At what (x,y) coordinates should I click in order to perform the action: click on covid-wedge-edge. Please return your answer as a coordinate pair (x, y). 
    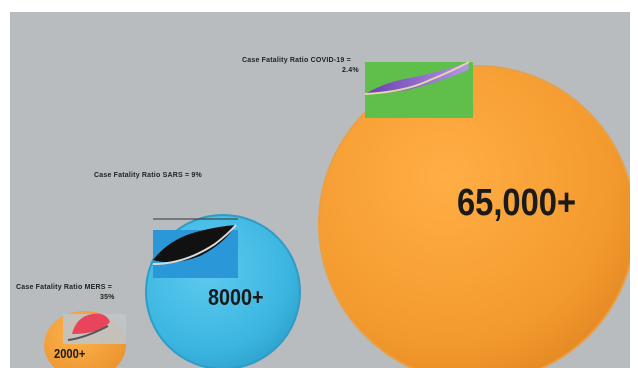
    Looking at the image, I should click on (417, 78).